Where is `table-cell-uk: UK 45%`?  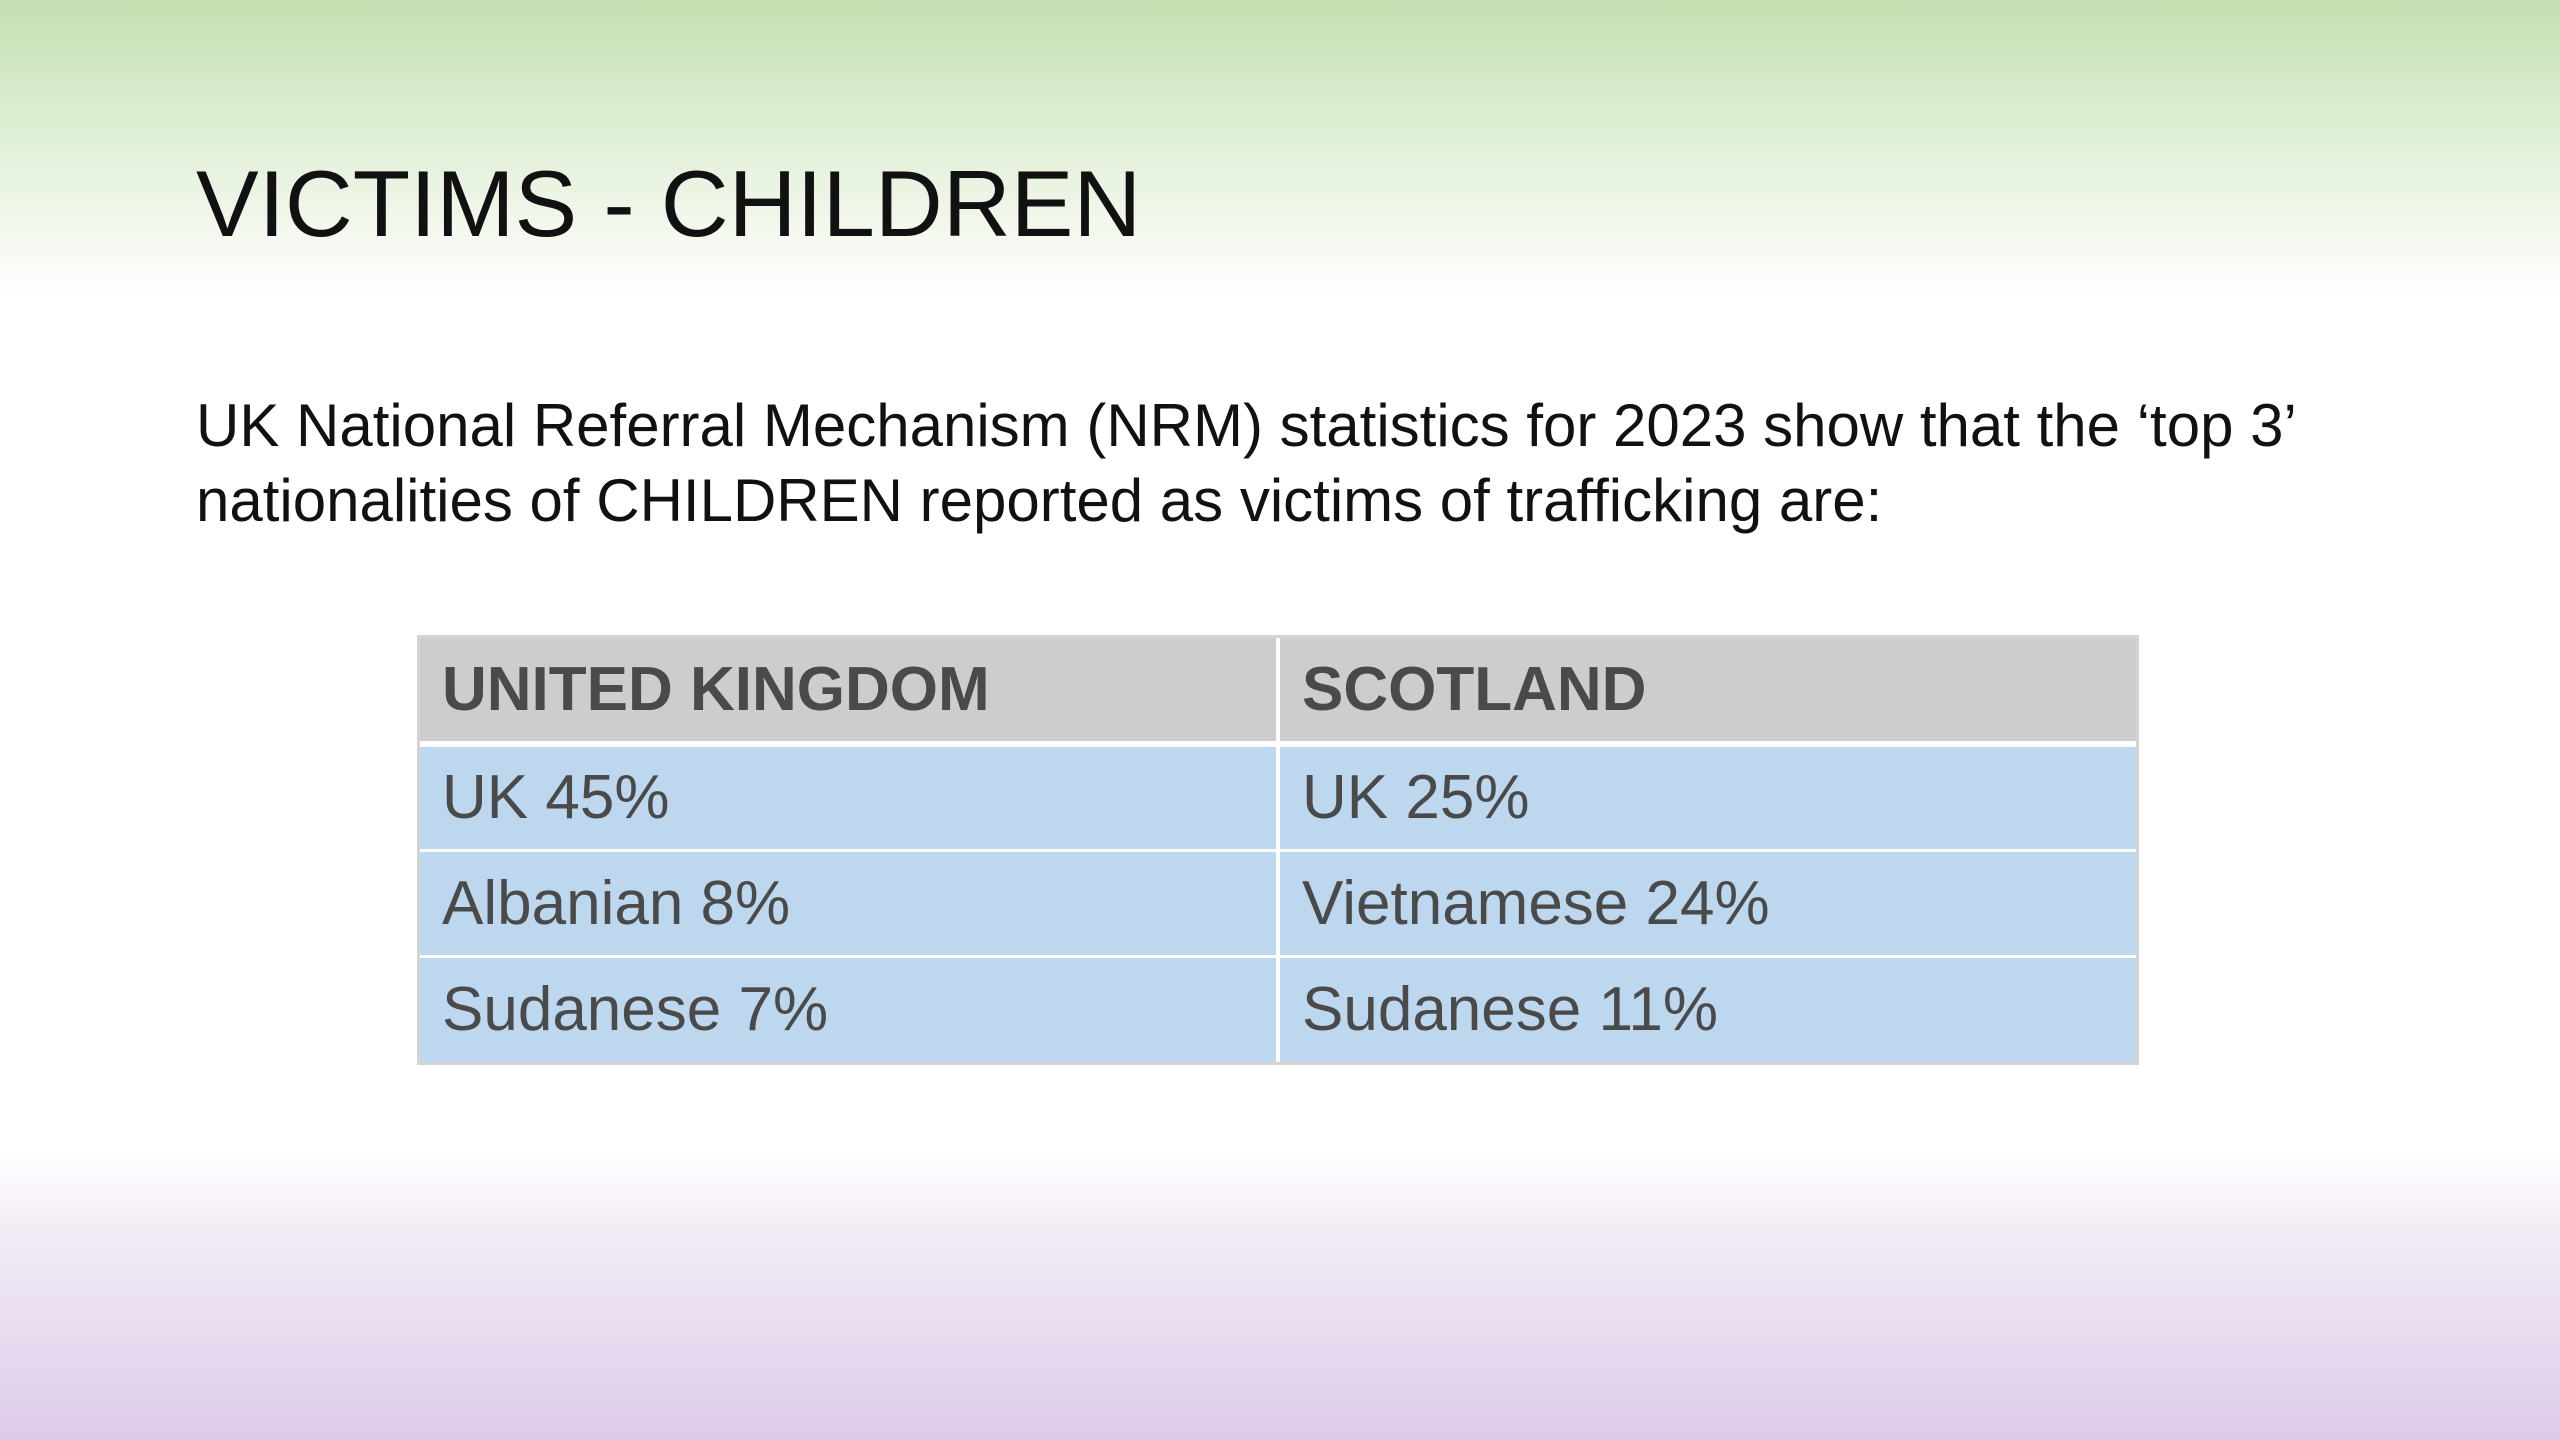
table-cell-uk: UK 45% is located at coordinates (850, 796).